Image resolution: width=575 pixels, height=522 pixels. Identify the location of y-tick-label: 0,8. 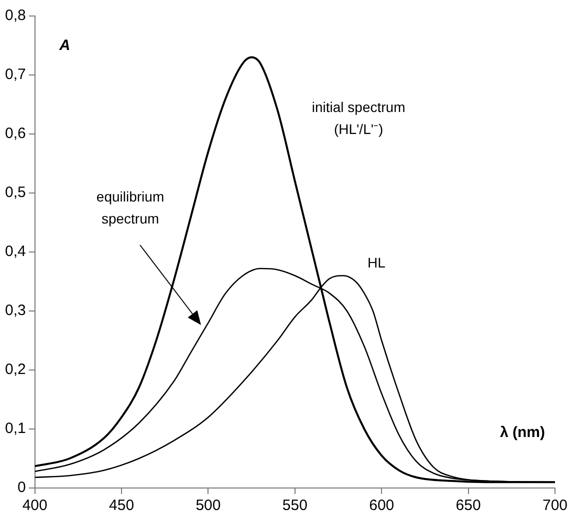
(15, 15).